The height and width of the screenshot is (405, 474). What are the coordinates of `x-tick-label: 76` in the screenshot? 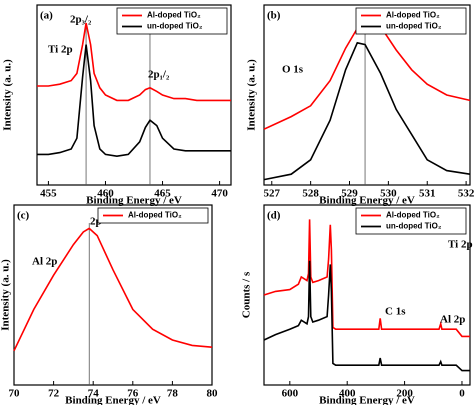 It's located at (133, 394).